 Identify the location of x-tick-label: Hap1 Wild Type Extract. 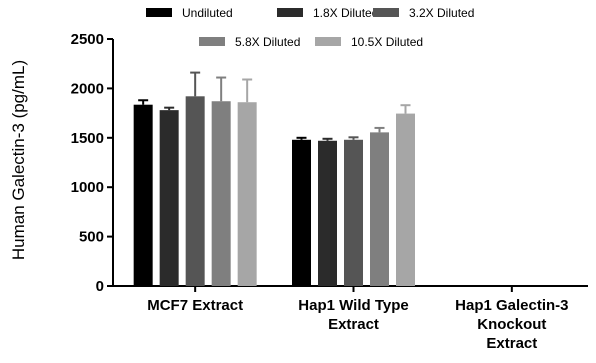
(353, 315).